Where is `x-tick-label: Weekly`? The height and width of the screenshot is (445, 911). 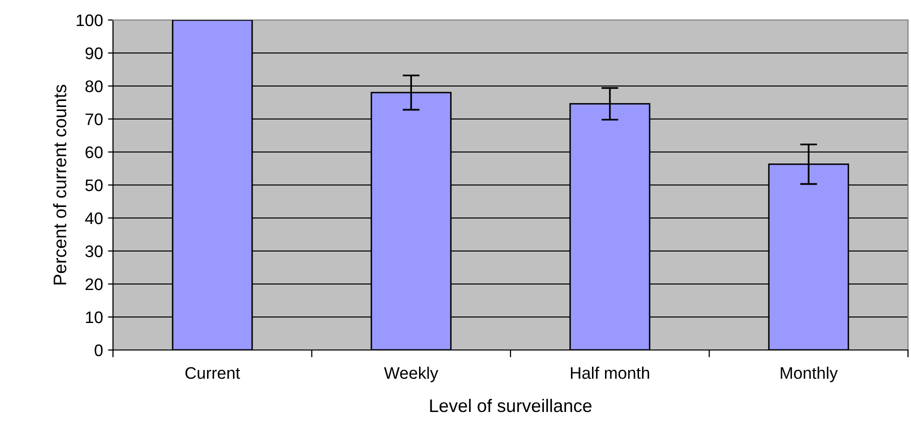
x-tick-label: Weekly is located at coordinates (411, 374).